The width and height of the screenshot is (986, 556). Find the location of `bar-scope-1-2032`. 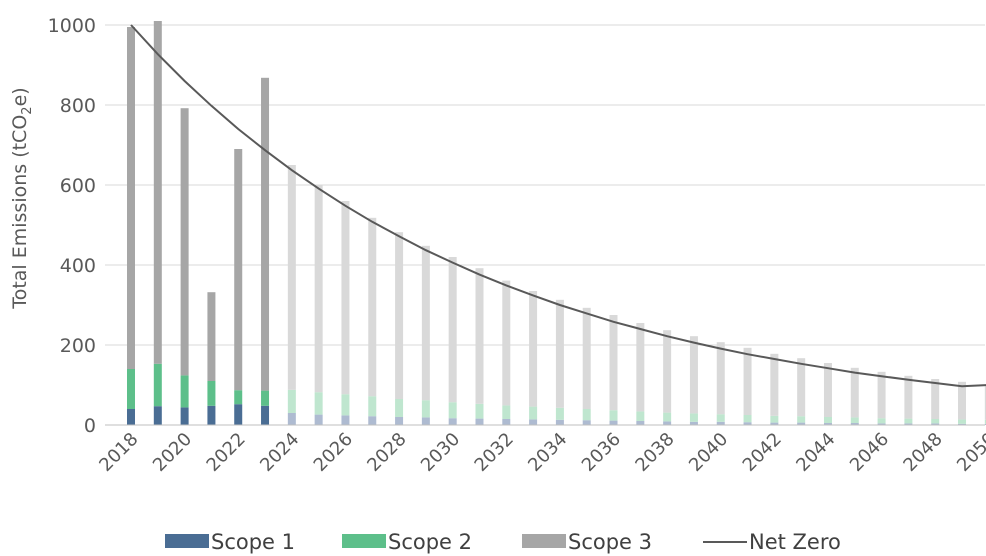

bar-scope-1-2032 is located at coordinates (506, 422).